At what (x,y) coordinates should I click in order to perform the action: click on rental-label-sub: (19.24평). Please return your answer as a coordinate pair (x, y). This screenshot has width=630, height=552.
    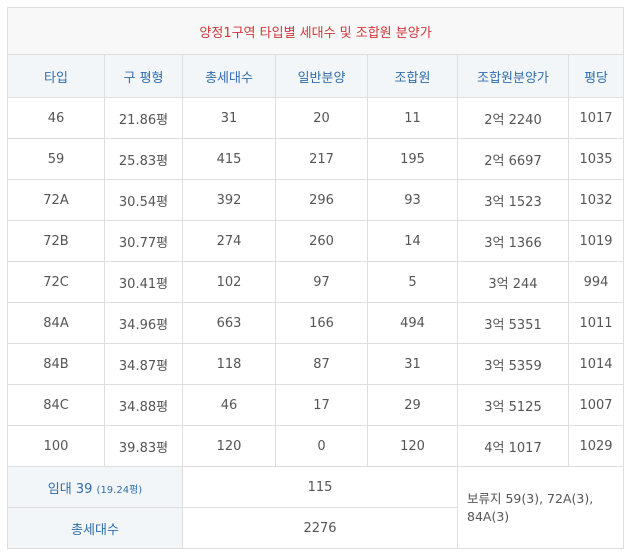
    Looking at the image, I should click on (119, 490).